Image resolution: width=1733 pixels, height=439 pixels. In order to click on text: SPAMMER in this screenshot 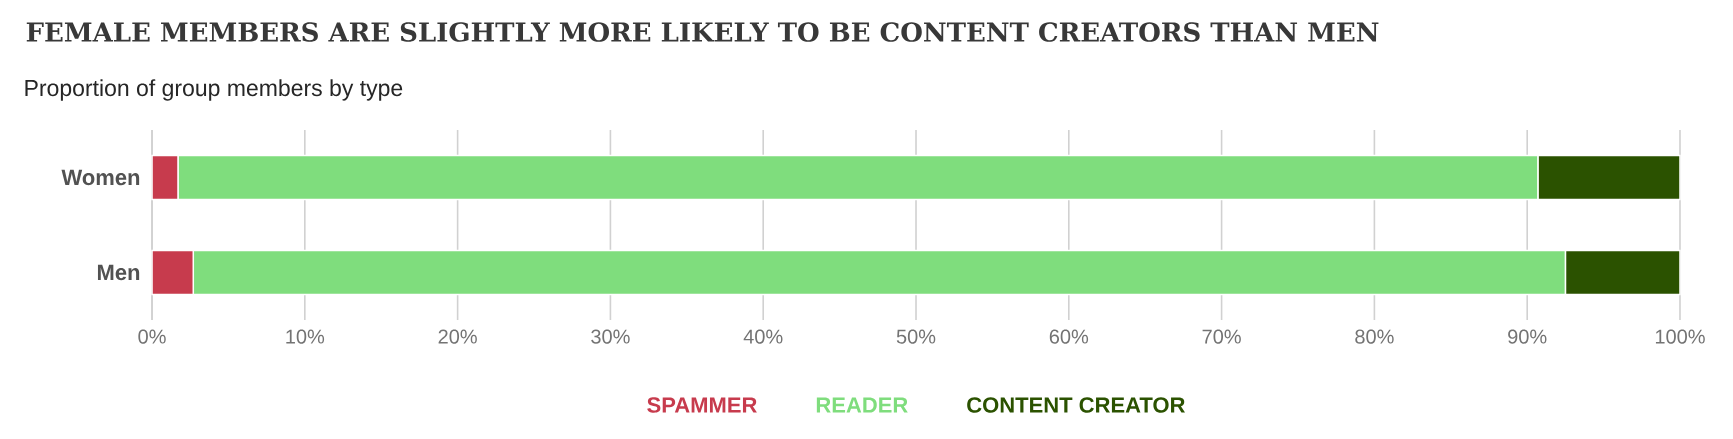, I will do `click(702, 405)`.